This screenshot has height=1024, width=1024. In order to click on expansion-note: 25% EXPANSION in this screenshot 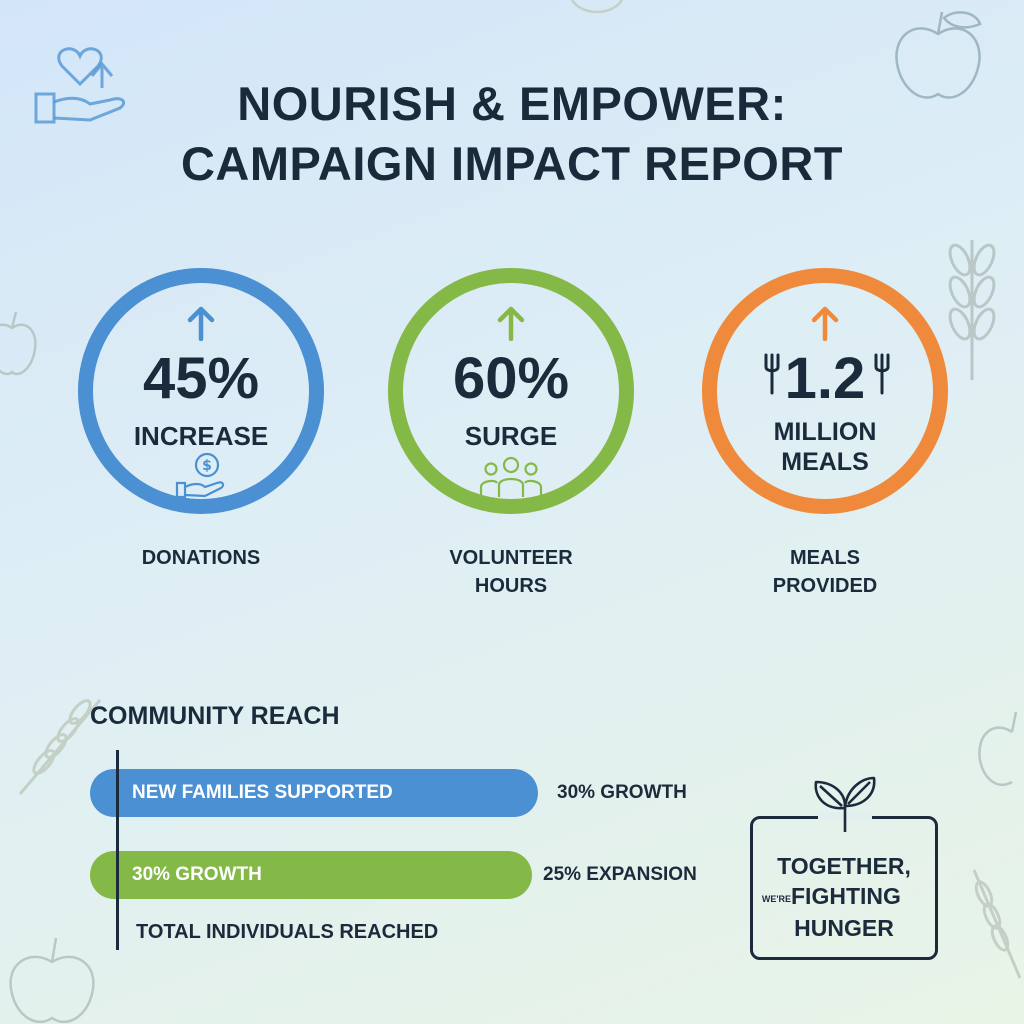, I will do `click(620, 874)`.